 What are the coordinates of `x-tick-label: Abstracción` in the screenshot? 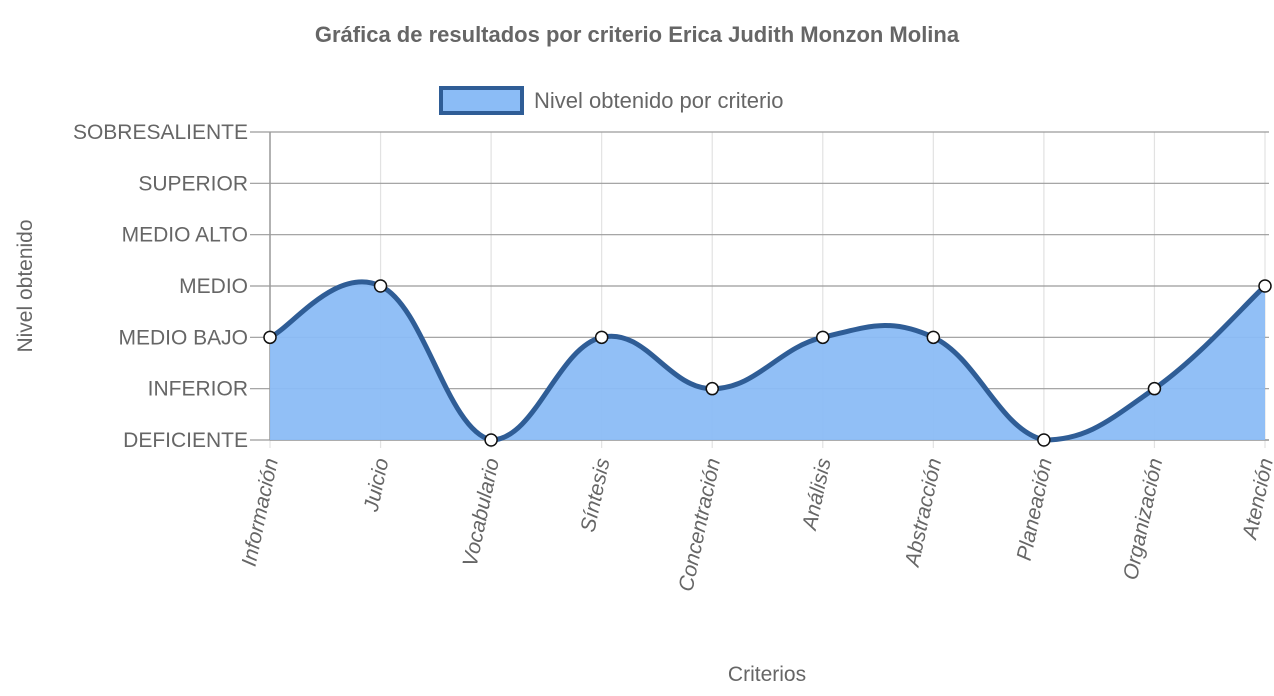 It's located at (923, 513).